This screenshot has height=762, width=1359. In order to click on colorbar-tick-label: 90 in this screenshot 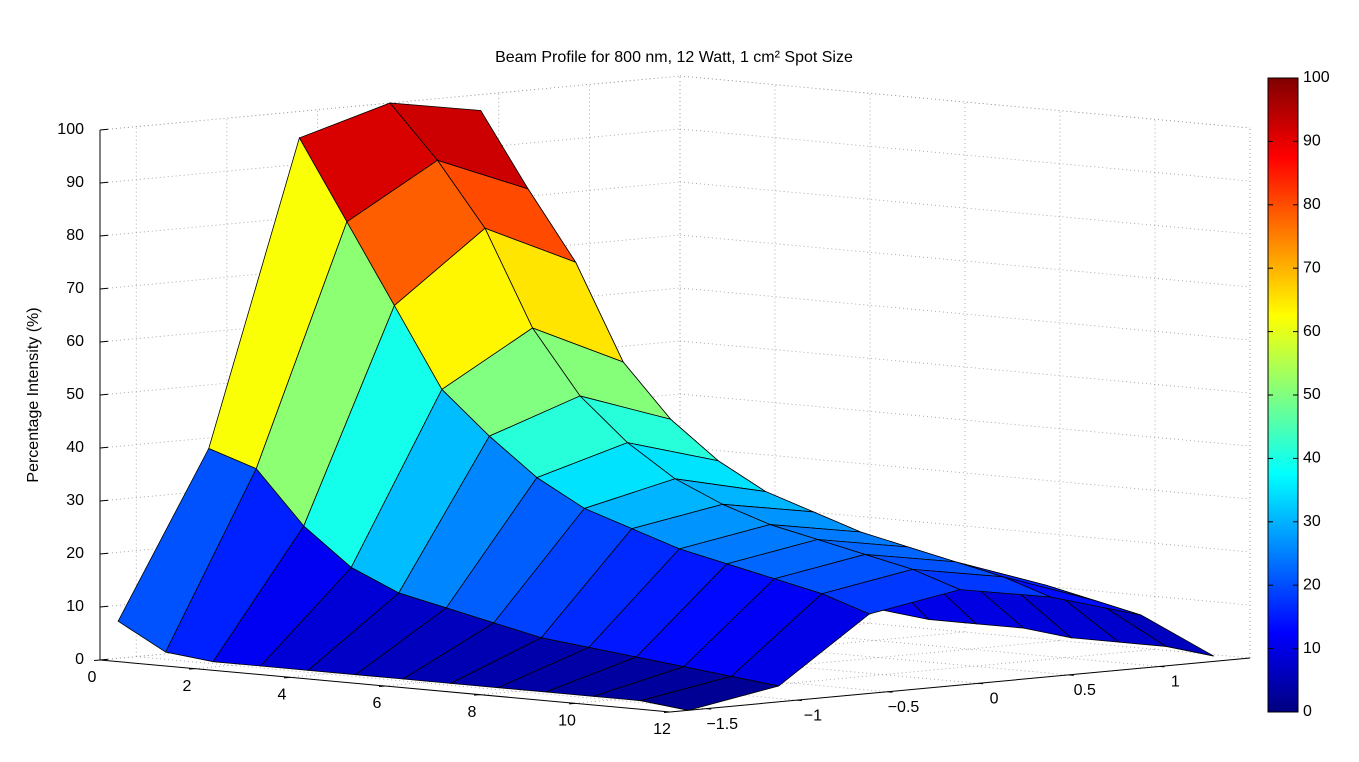, I will do `click(1312, 141)`.